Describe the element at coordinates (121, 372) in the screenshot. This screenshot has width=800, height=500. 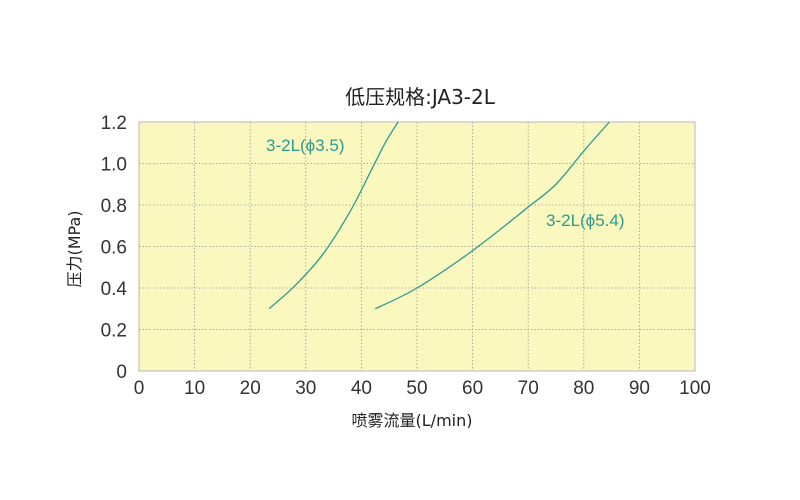
I see `y-tick-label: 0` at that location.